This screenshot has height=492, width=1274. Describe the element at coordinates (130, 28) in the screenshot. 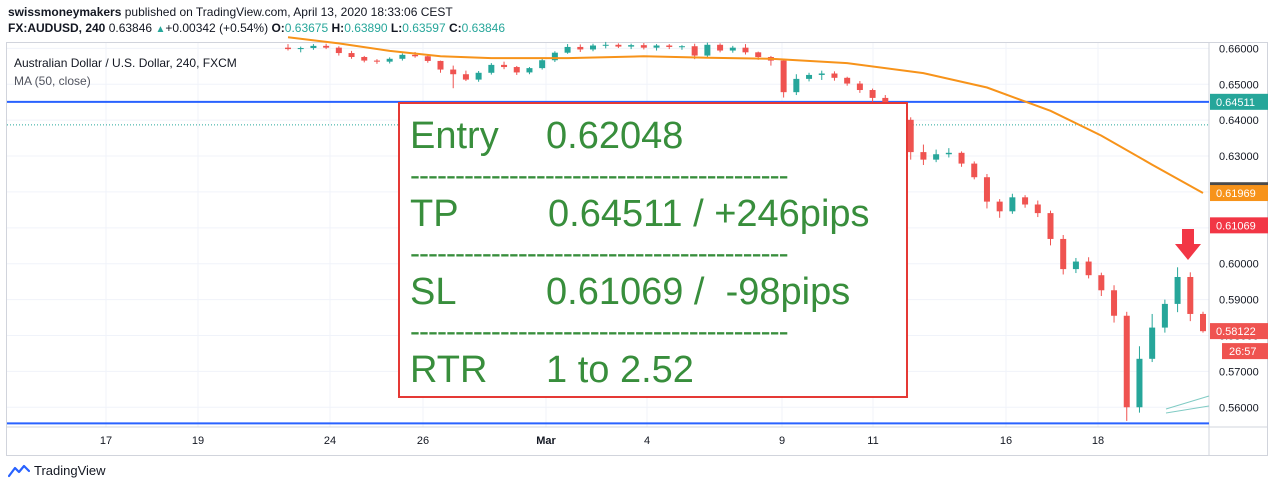

I see `last-price: 0.63846` at that location.